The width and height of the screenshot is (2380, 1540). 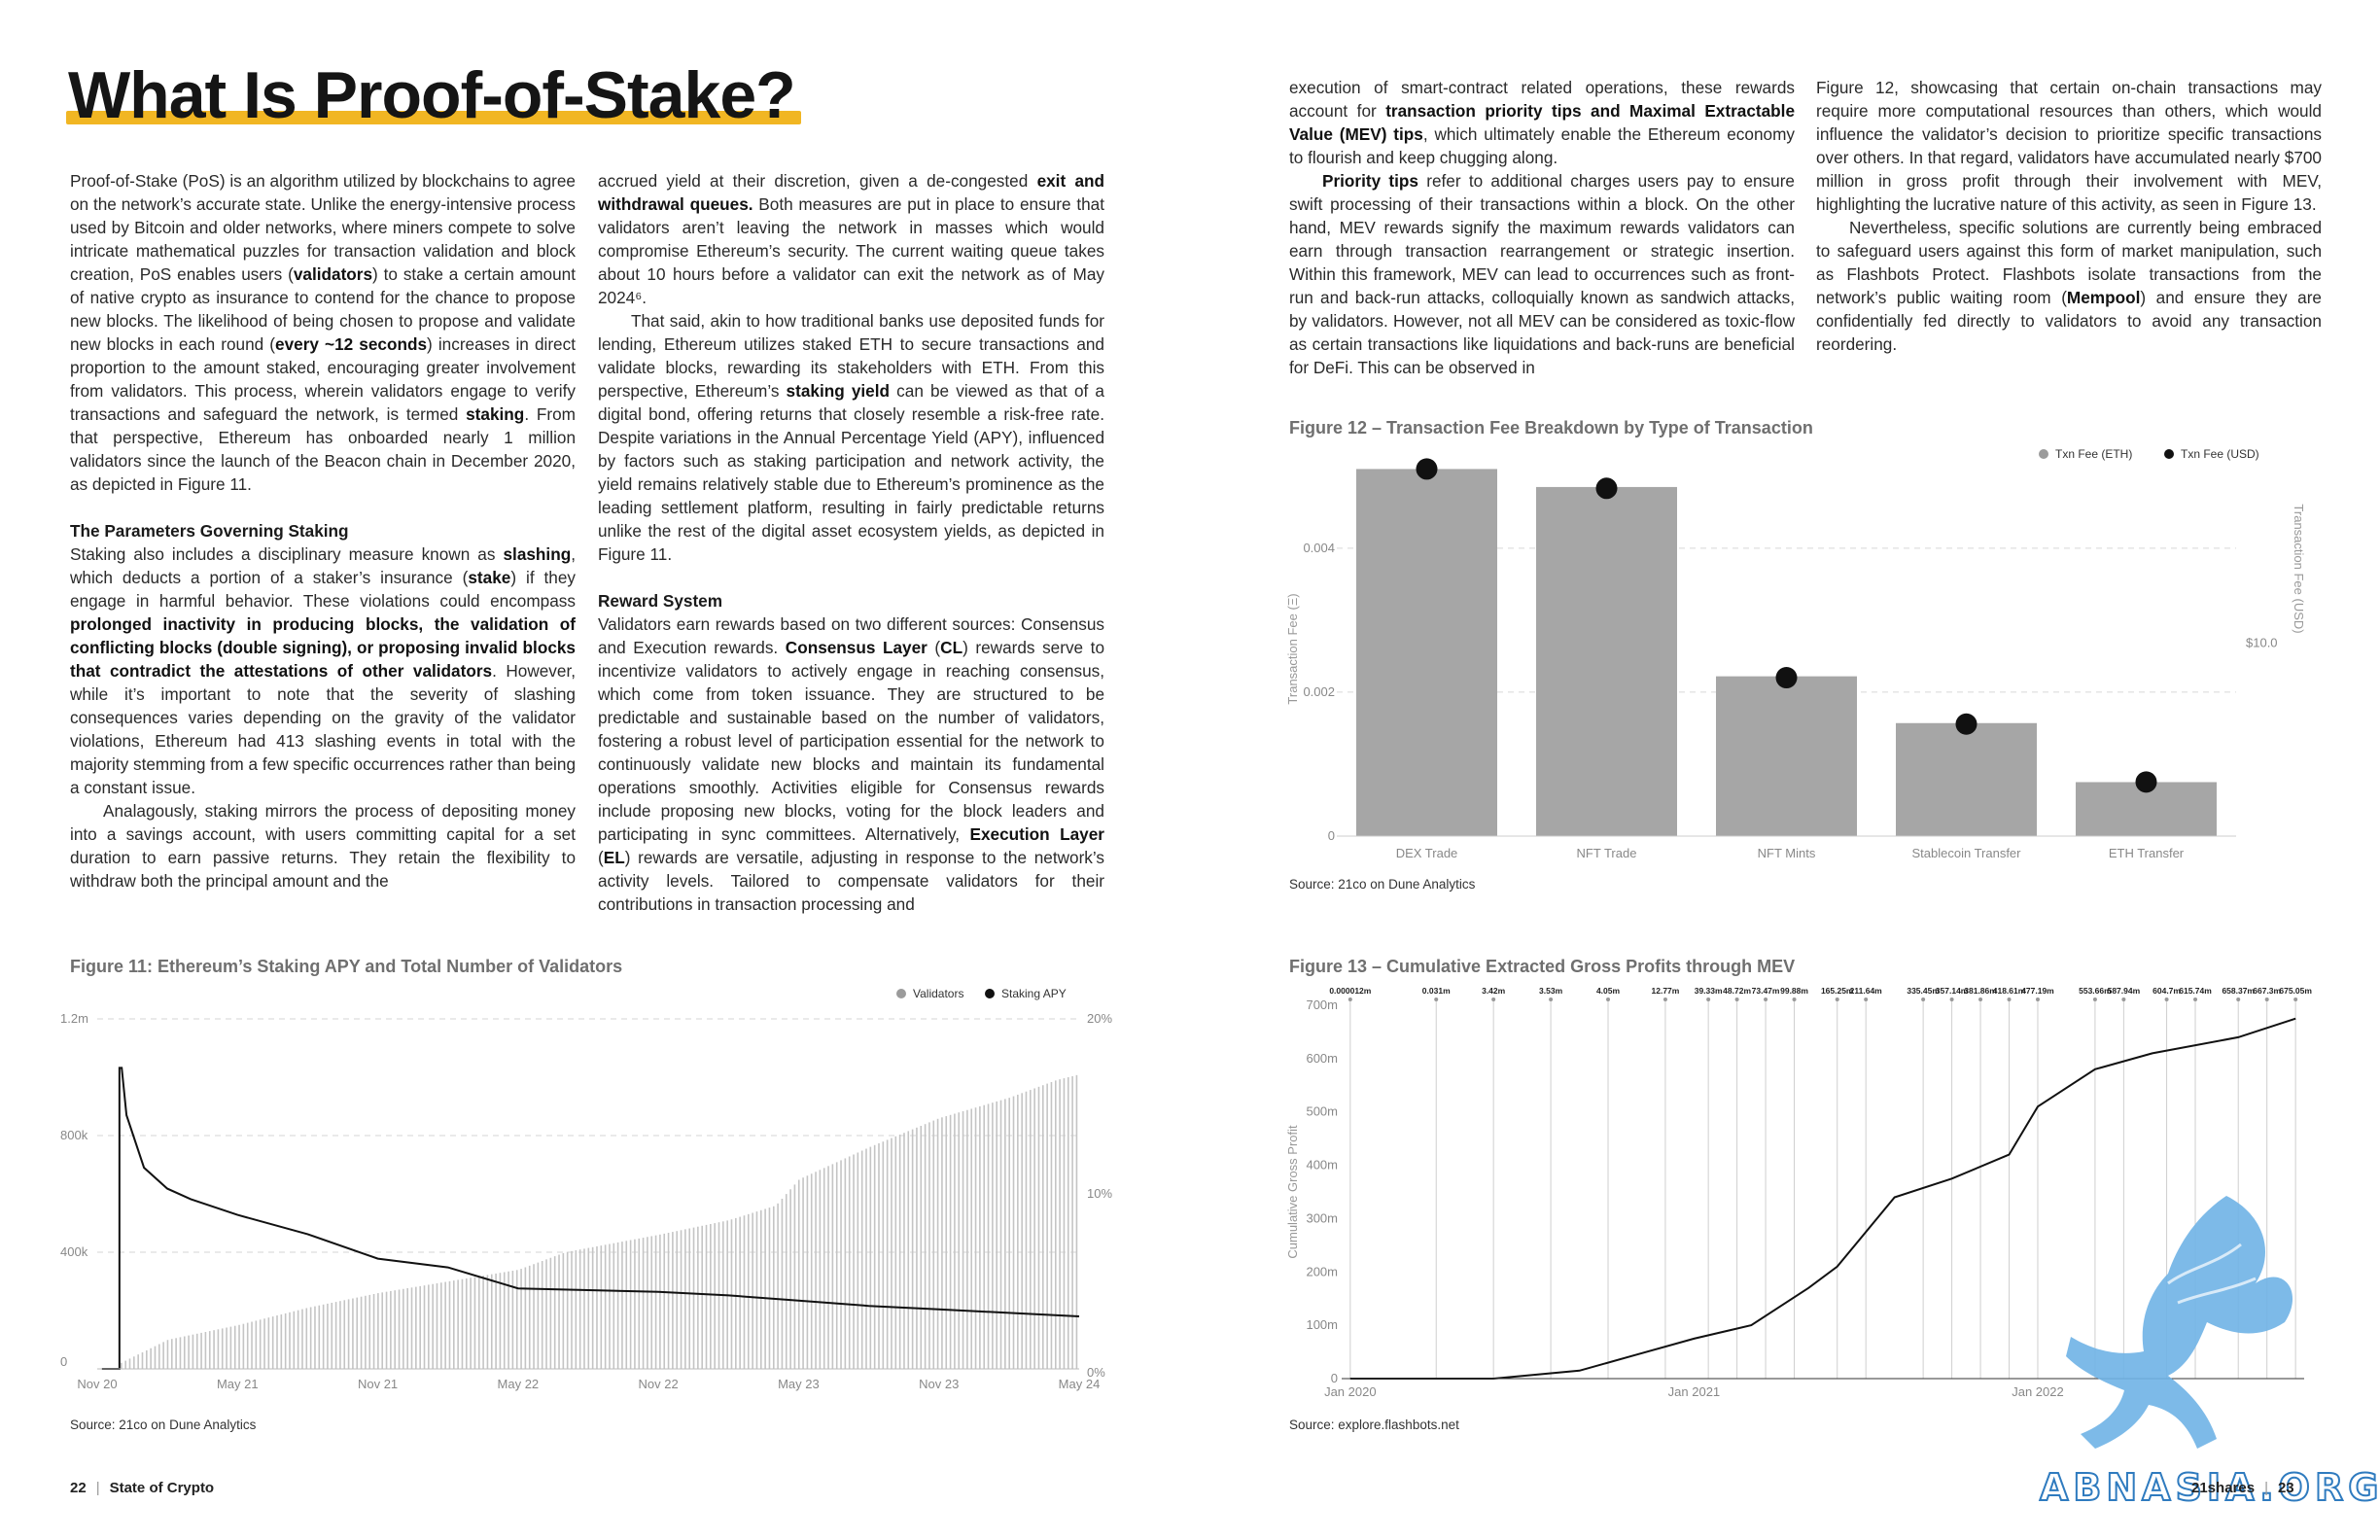 I want to click on x-tick-label: May 23, so click(x=799, y=1384).